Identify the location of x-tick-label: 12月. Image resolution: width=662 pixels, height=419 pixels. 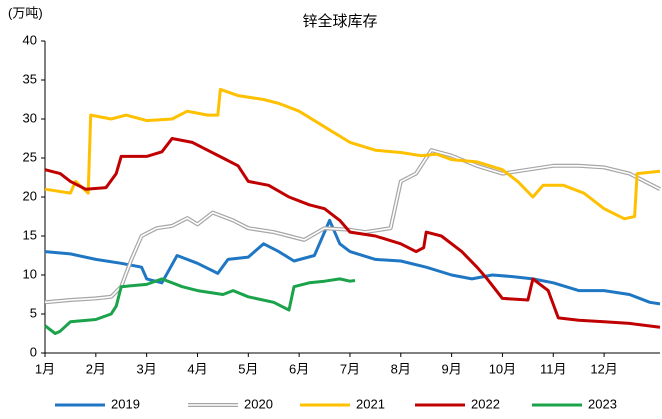
(603, 368).